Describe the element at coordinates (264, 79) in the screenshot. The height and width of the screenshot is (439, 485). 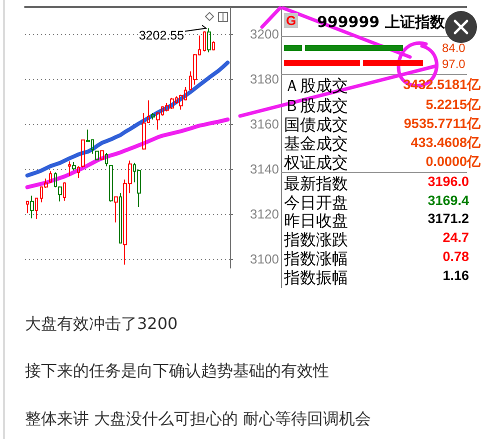
I see `y-tick-label: 3180` at that location.